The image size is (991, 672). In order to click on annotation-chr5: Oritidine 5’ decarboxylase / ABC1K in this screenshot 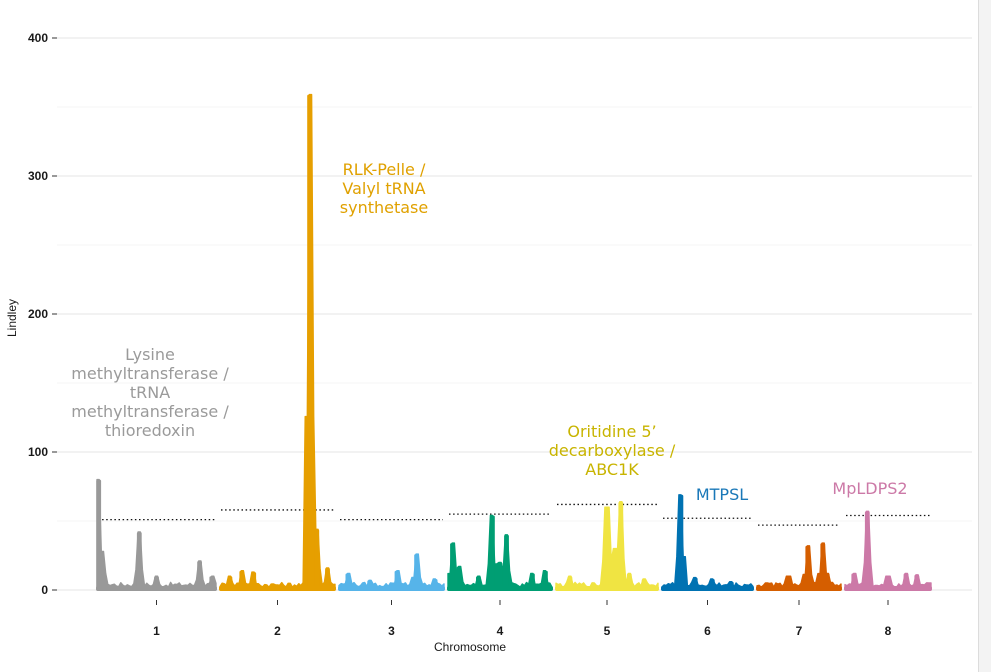, I will do `click(612, 450)`.